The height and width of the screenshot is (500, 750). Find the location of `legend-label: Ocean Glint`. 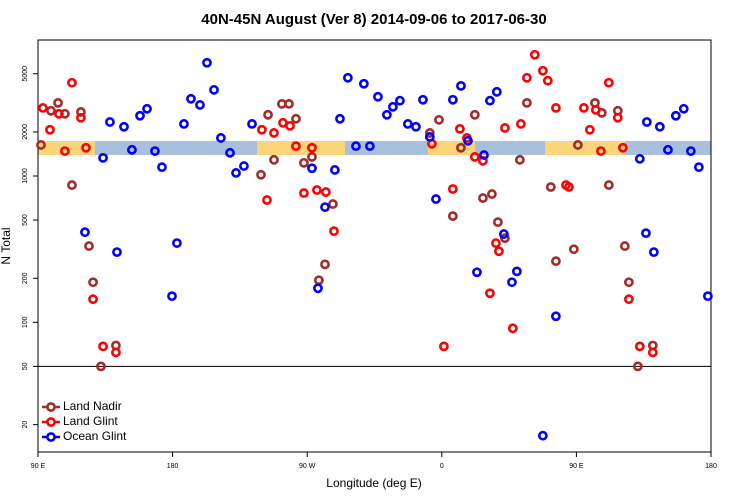

legend-label: Ocean Glint is located at coordinates (95, 436).